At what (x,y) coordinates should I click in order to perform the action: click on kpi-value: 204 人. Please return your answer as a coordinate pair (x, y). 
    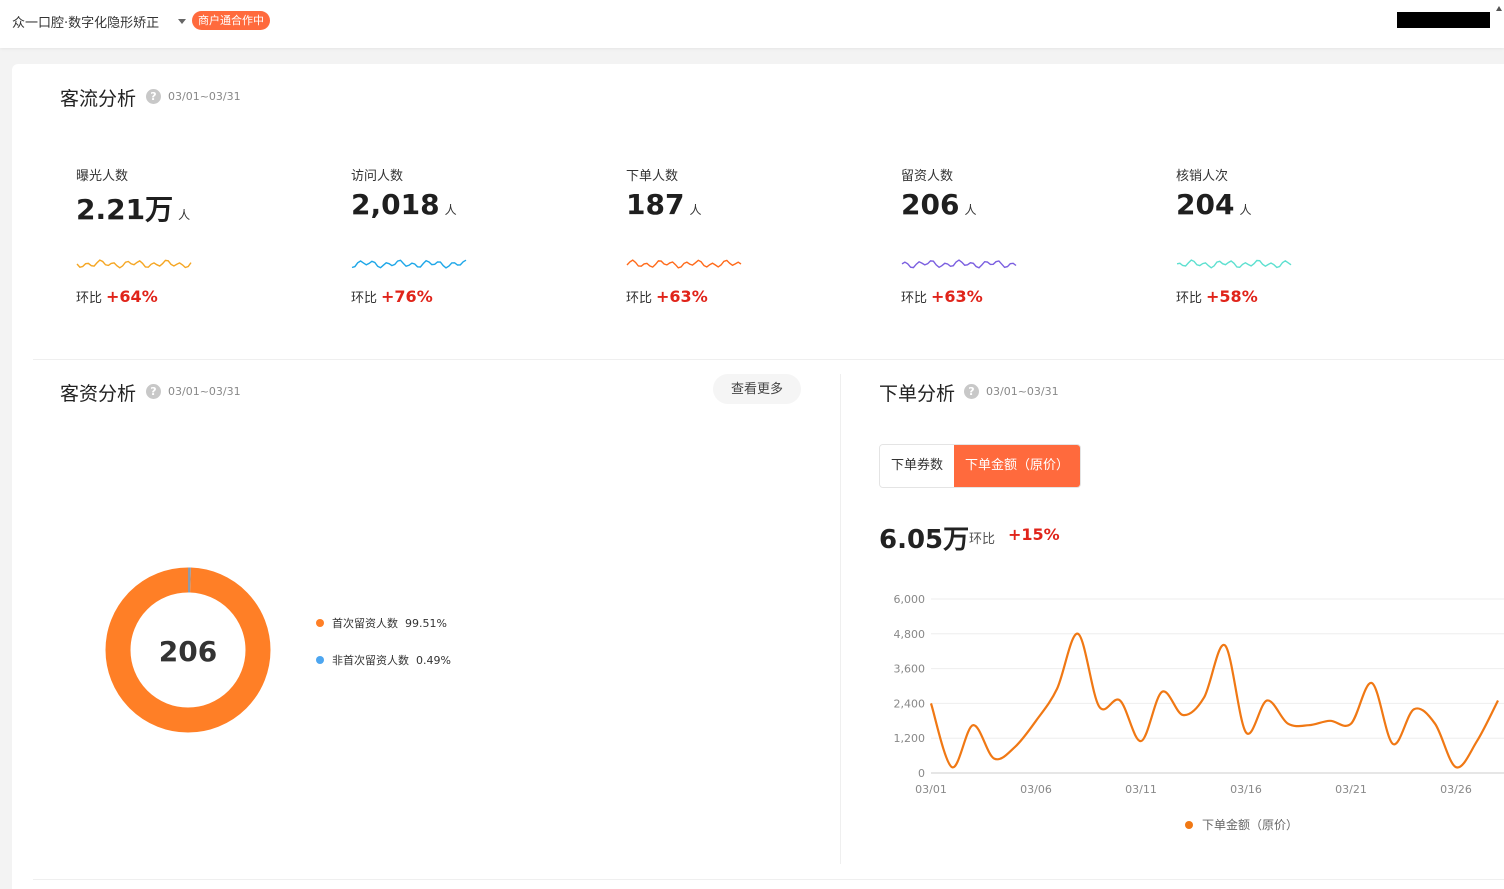
    Looking at the image, I should click on (1214, 204).